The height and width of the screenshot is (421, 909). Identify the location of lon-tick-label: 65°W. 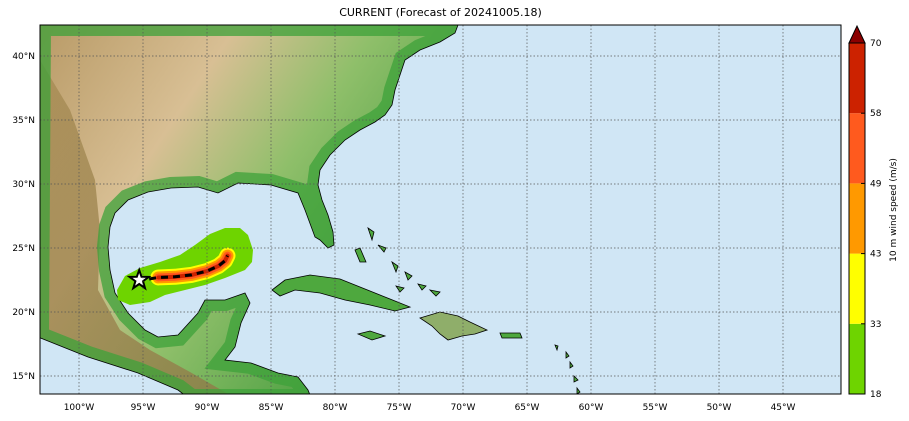
(527, 408).